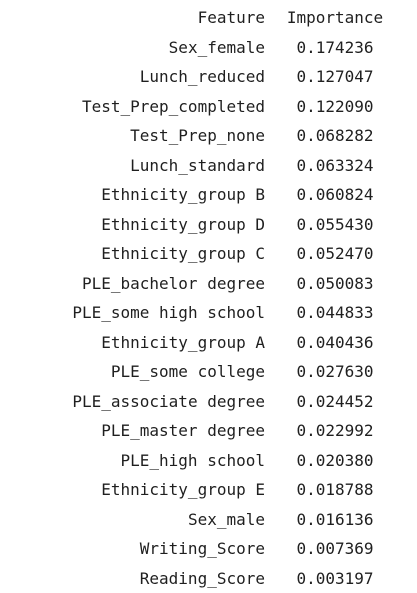 The image size is (417, 593). What do you see at coordinates (138, 461) in the screenshot?
I see `feature-cell: PLE_high school` at bounding box center [138, 461].